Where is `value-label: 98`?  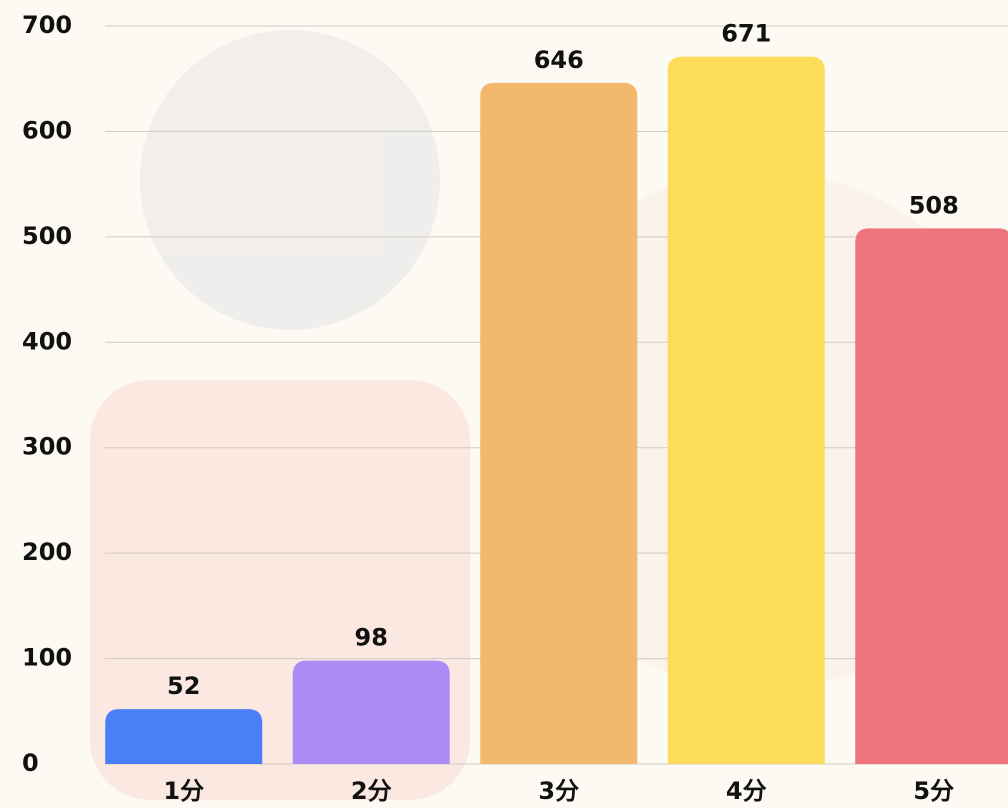
value-label: 98 is located at coordinates (371, 638).